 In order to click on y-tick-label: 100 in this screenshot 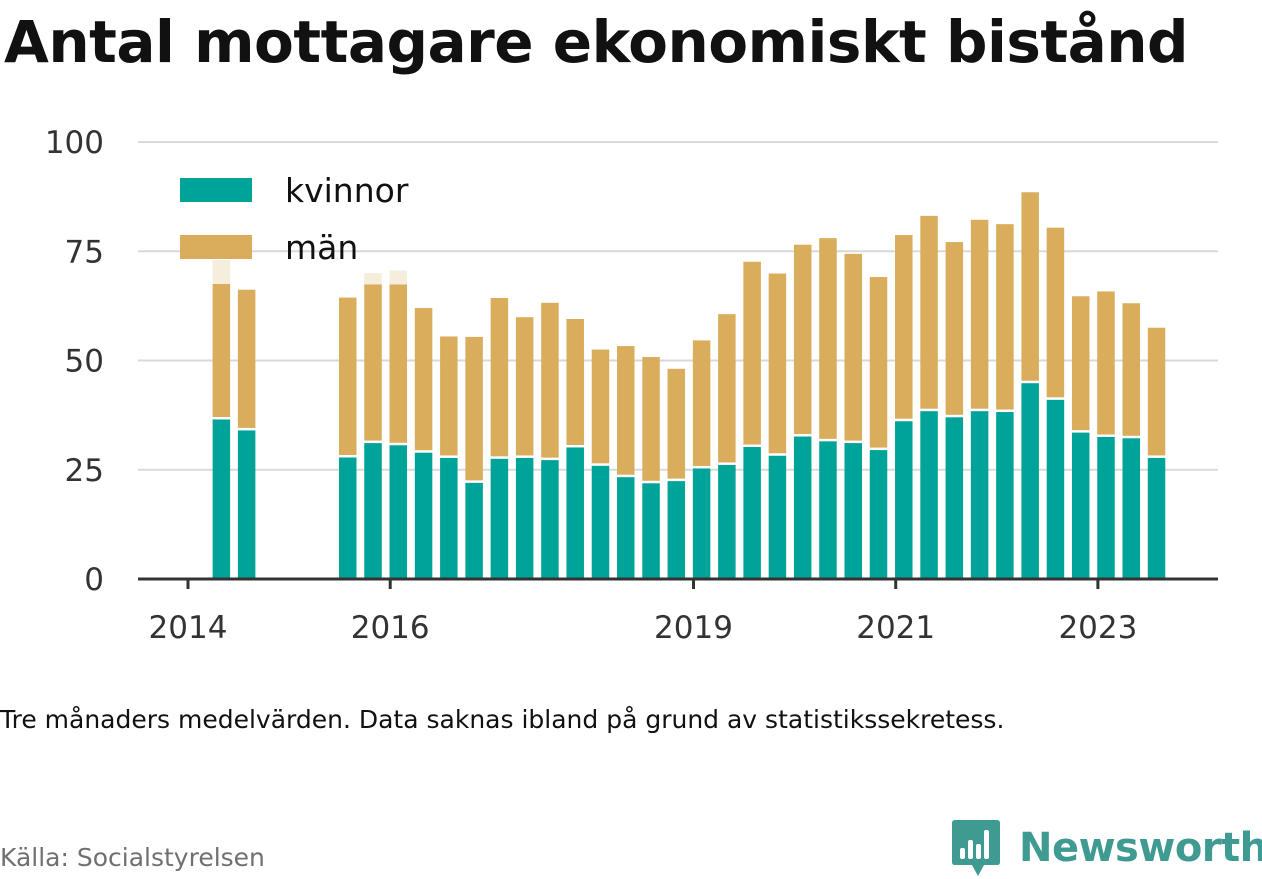, I will do `click(74, 143)`.